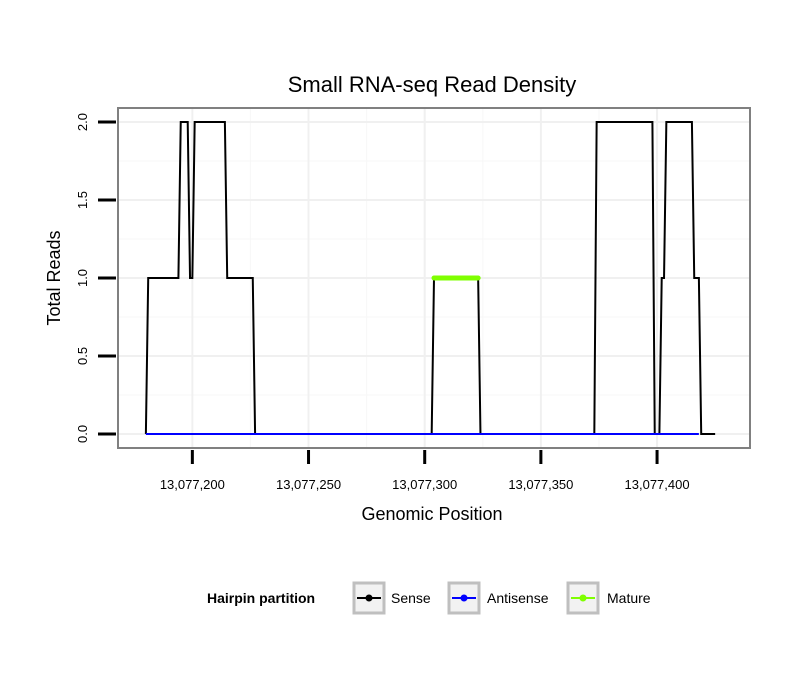 This screenshot has width=810, height=690. I want to click on y-tick-label: 2.0, so click(82, 122).